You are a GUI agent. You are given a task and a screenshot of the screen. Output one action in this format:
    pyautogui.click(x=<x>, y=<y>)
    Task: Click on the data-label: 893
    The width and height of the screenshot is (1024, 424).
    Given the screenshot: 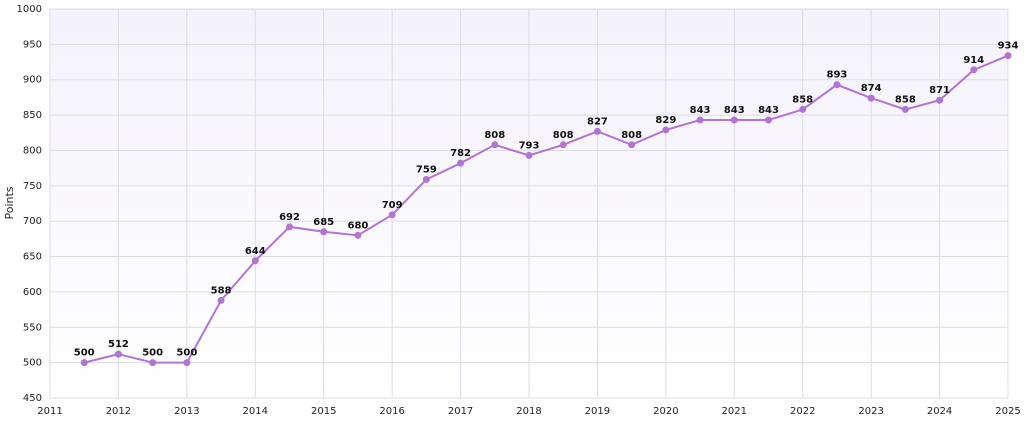 What is the action you would take?
    pyautogui.click(x=836, y=75)
    